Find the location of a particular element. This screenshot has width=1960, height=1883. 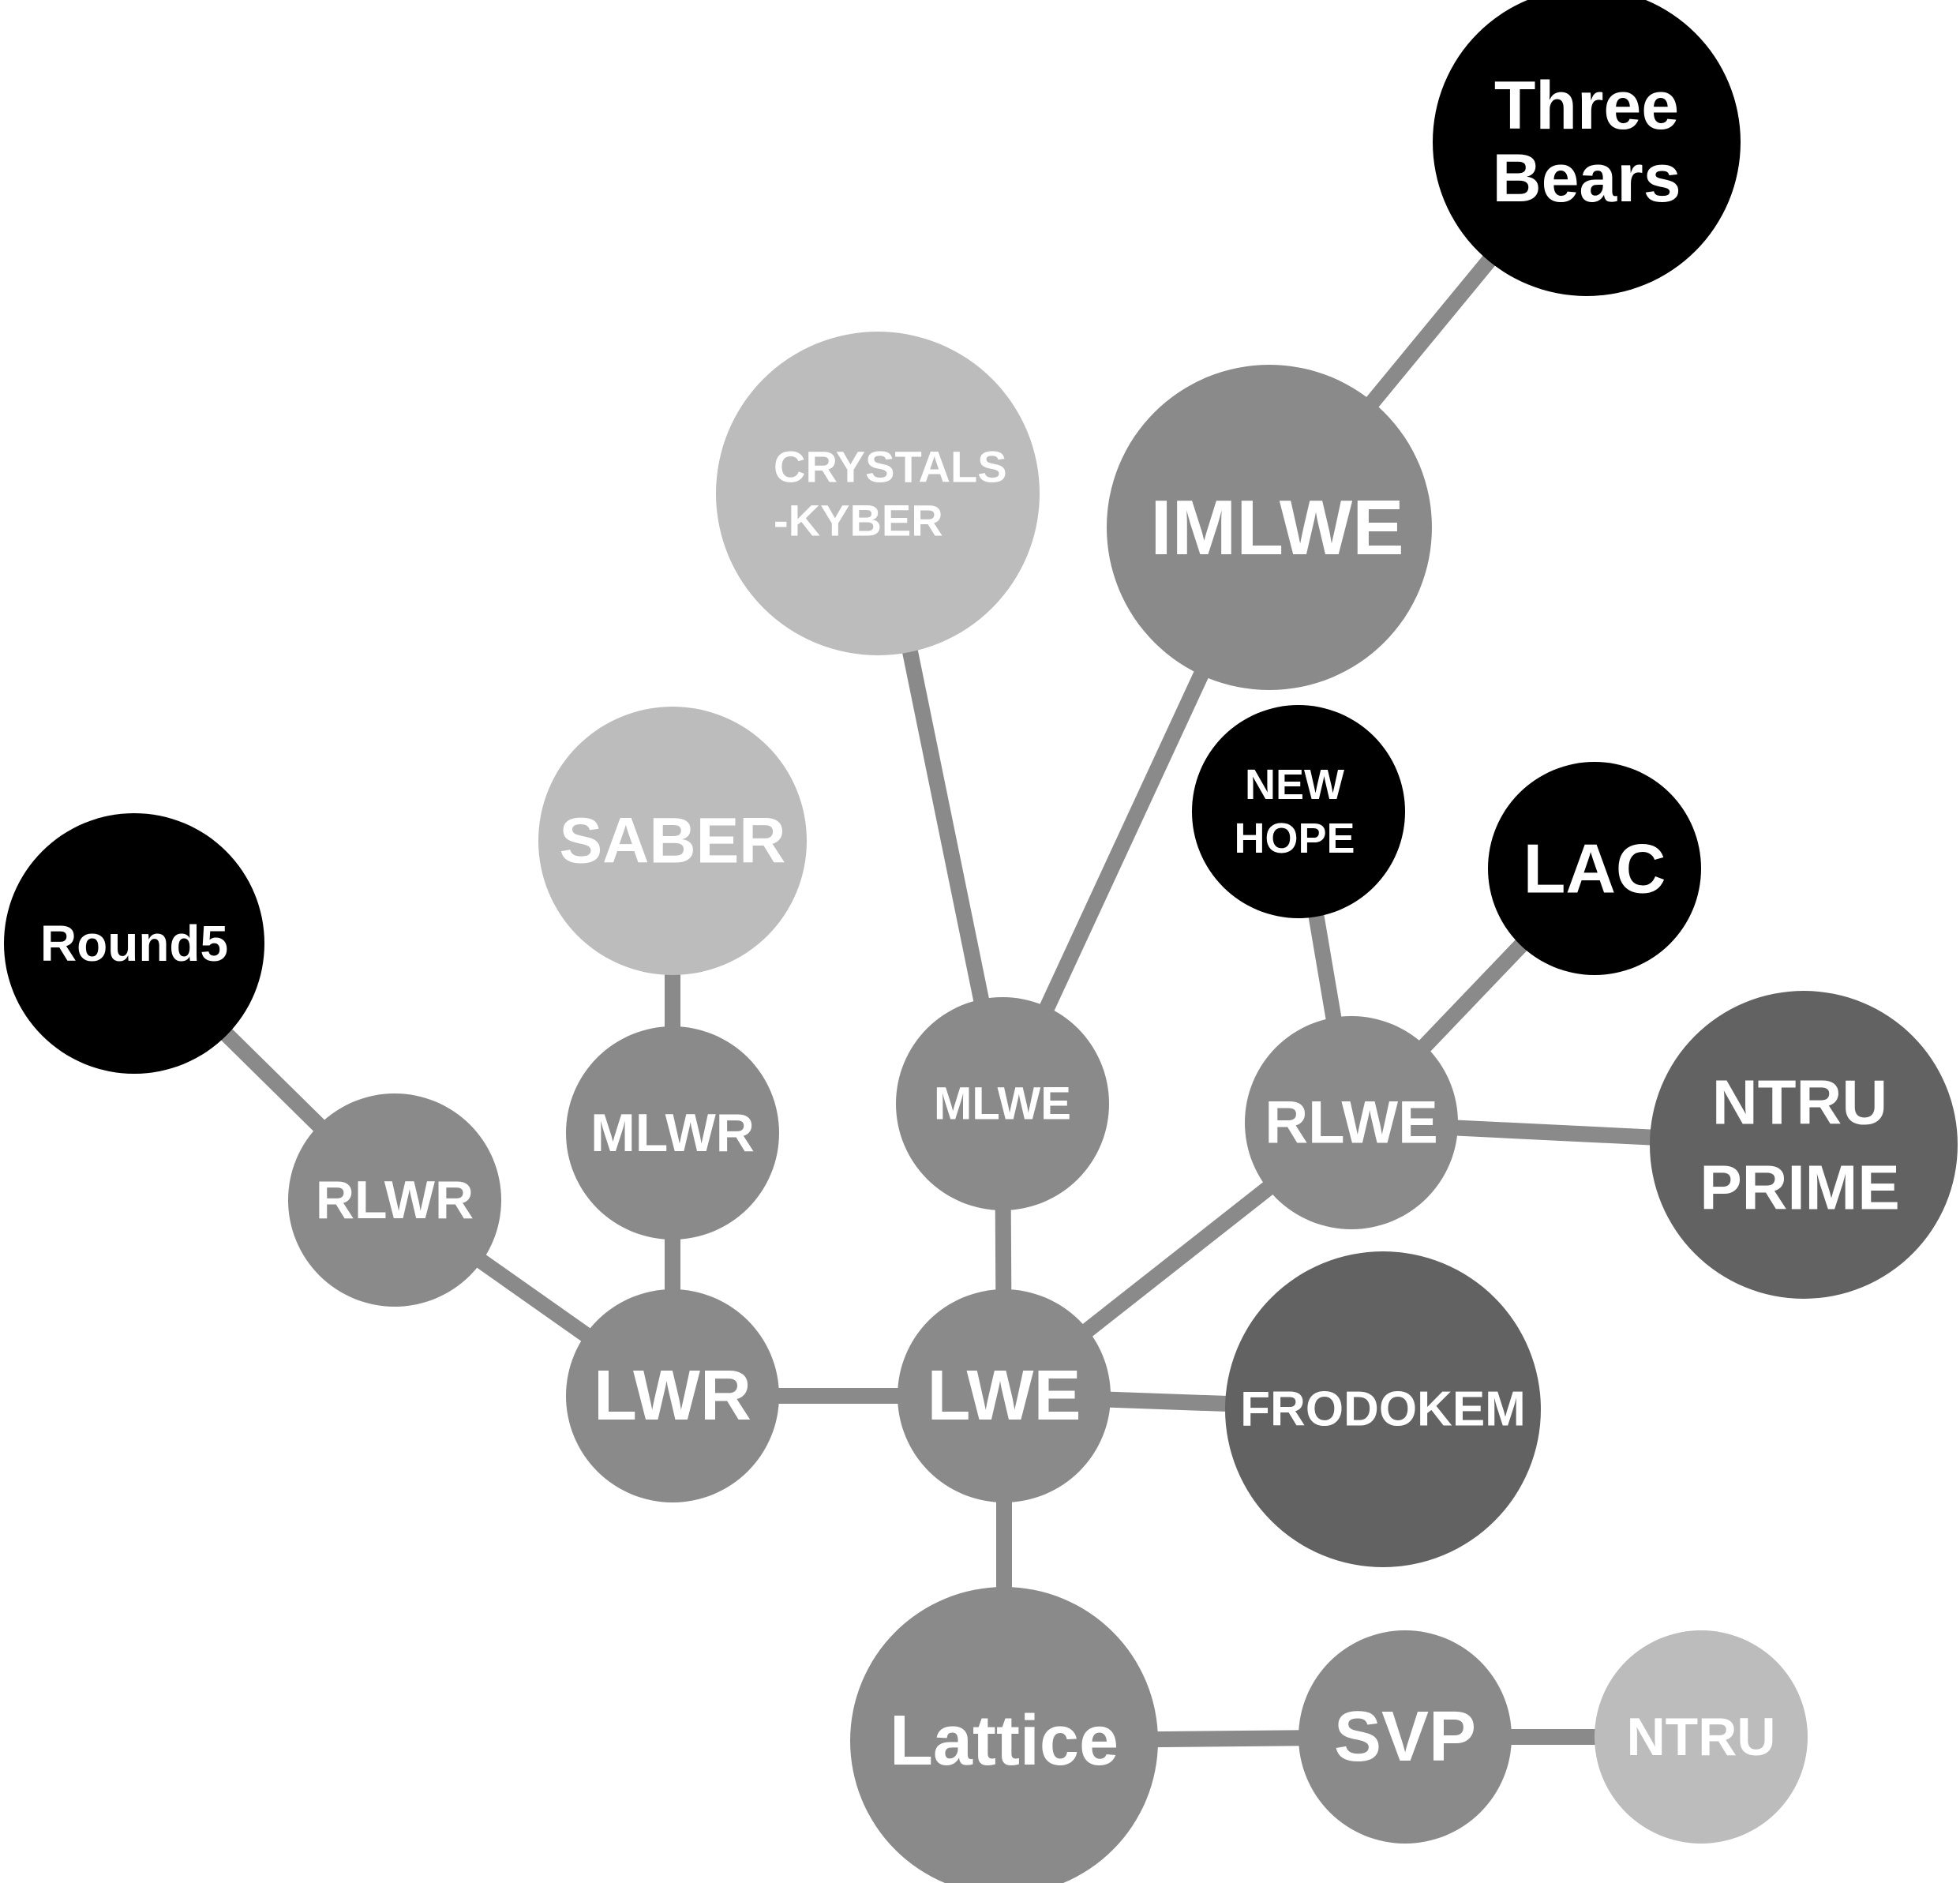

node-label-mlwr-1: MLWR is located at coordinates (672, 1133).